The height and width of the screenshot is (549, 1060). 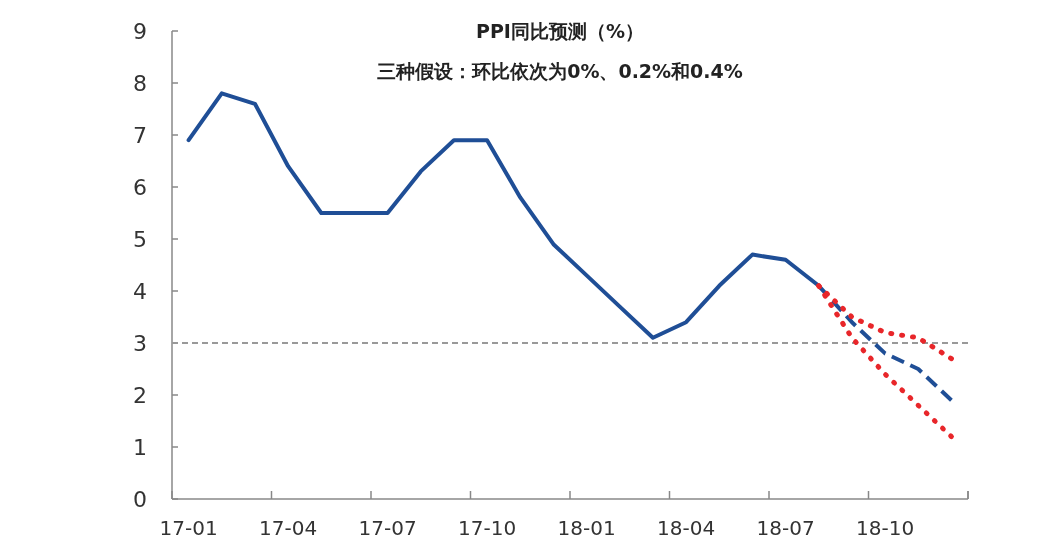 I want to click on x-tick-label: 17-10, so click(x=487, y=528).